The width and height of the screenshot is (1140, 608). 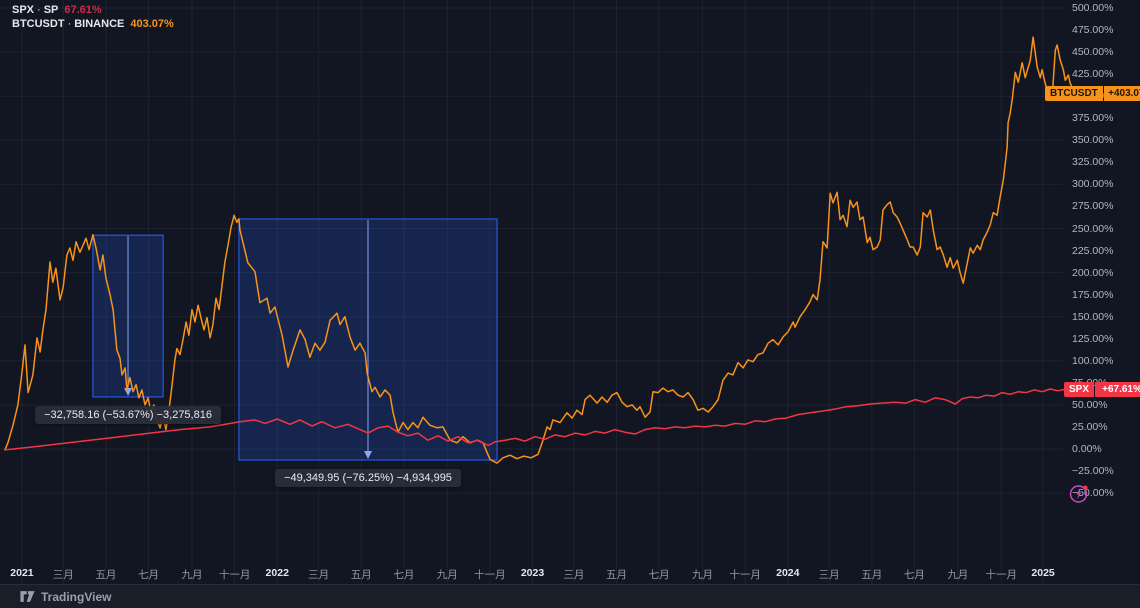 What do you see at coordinates (1093, 316) in the screenshot?
I see `price-axis-label: 150.00%` at bounding box center [1093, 316].